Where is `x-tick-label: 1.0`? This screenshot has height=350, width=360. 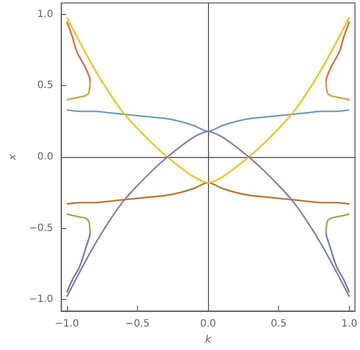
x-tick-label: 1.0 is located at coordinates (349, 324).